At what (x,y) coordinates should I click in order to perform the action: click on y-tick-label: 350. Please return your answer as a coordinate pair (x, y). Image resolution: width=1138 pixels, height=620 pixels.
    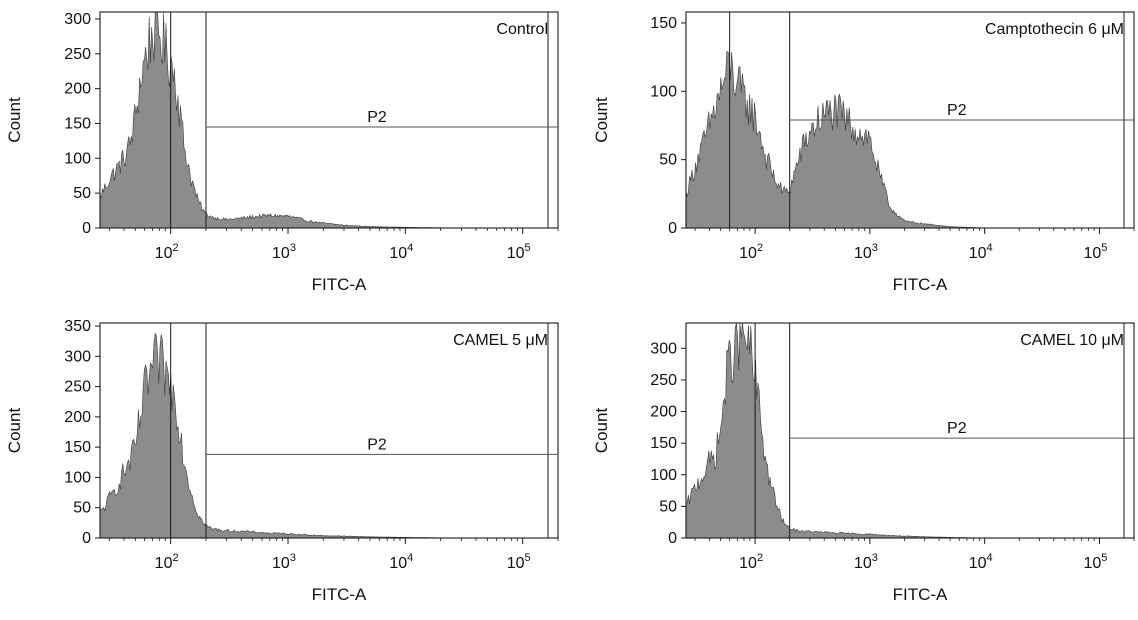
    Looking at the image, I should click on (77, 326).